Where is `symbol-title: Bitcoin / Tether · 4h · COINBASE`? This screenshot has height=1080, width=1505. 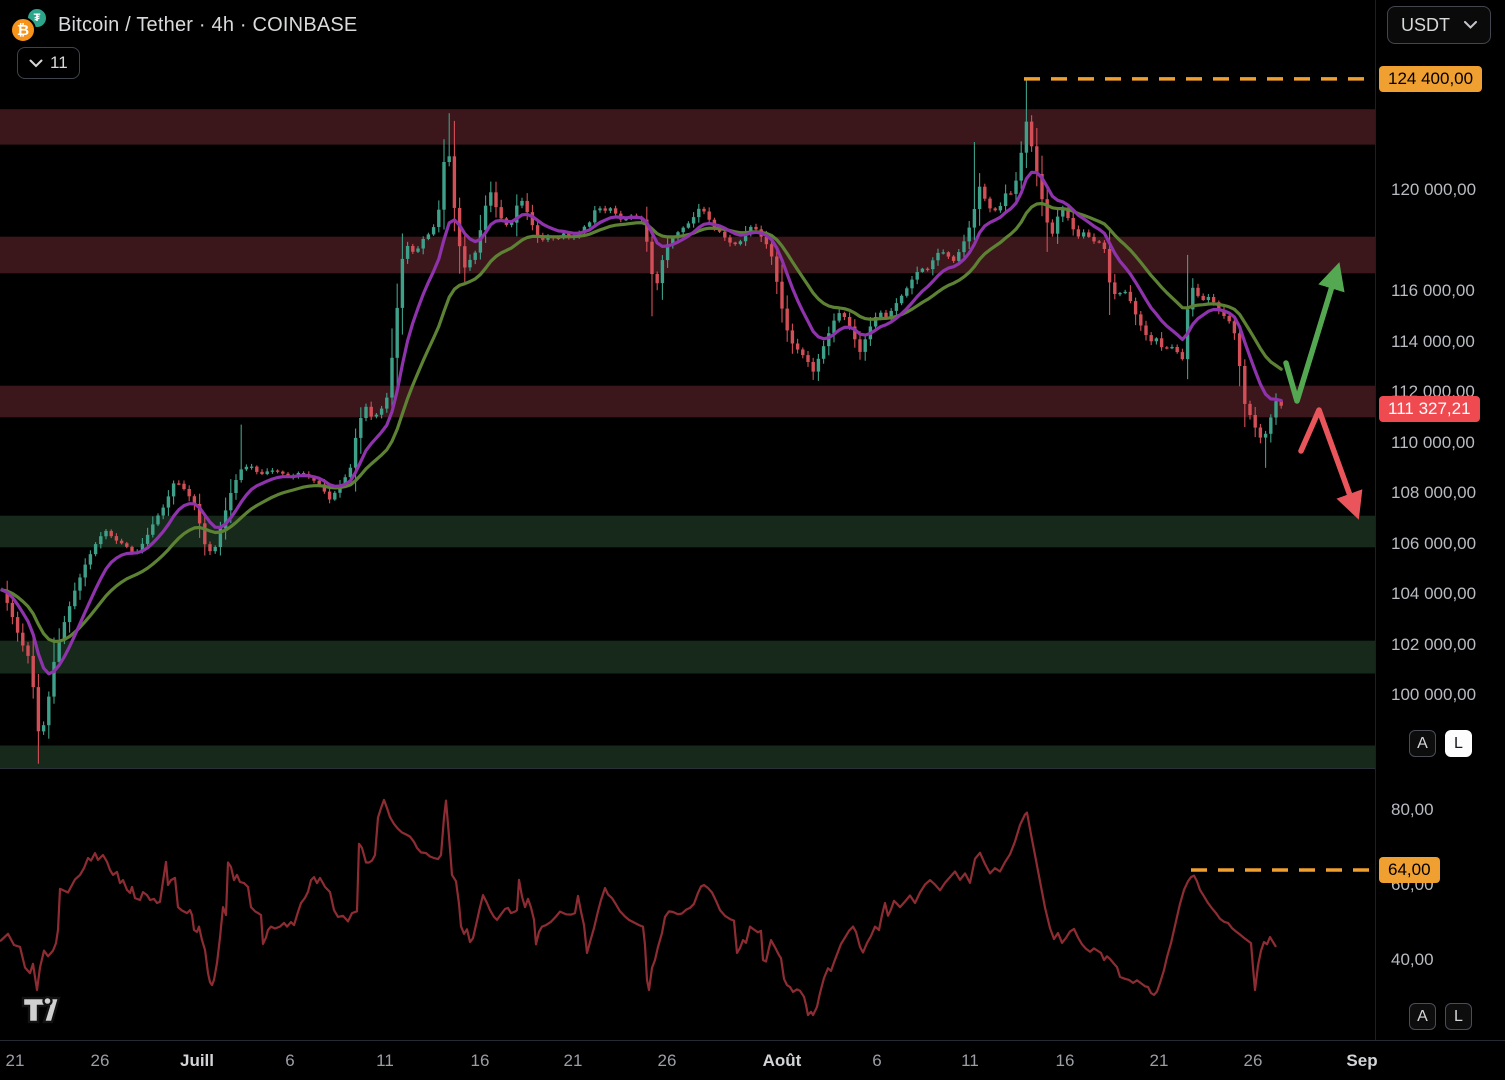 symbol-title: Bitcoin / Tether · 4h · COINBASE is located at coordinates (208, 24).